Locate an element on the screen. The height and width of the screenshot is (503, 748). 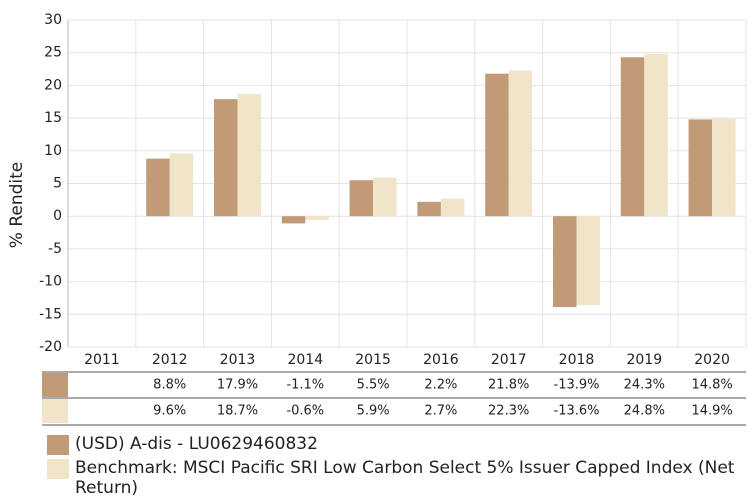
table-value: 9.6% is located at coordinates (169, 411).